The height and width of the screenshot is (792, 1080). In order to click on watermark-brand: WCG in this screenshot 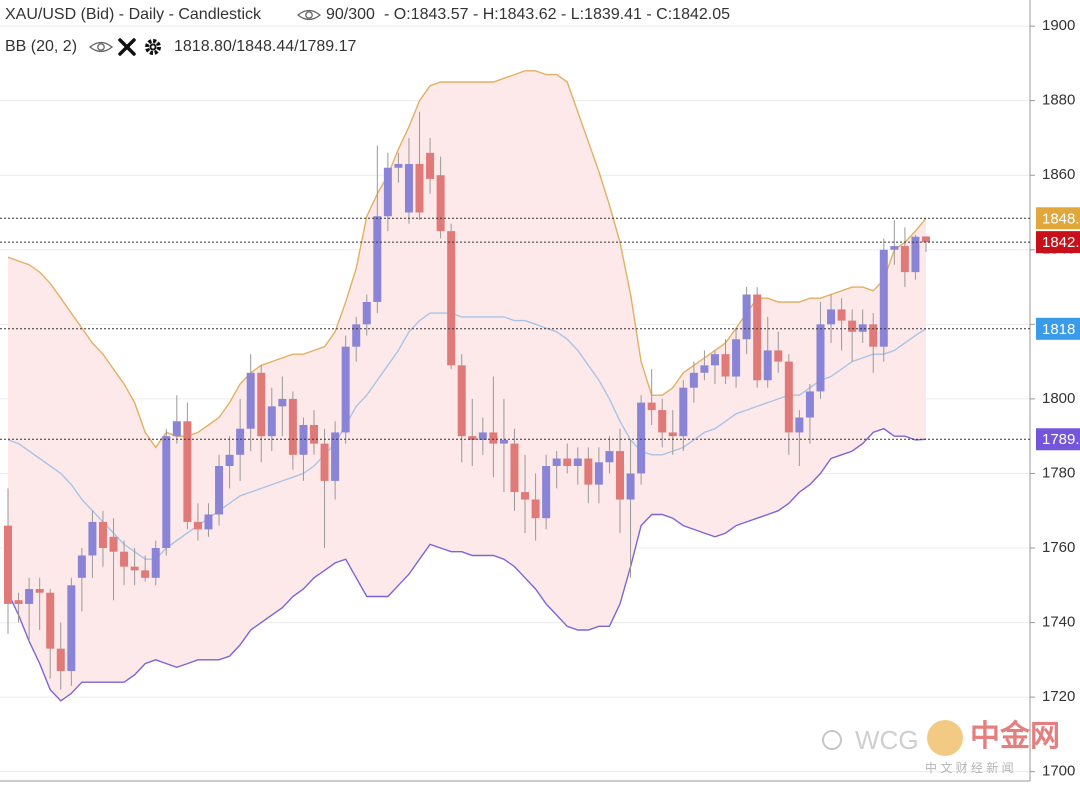, I will do `click(887, 740)`.